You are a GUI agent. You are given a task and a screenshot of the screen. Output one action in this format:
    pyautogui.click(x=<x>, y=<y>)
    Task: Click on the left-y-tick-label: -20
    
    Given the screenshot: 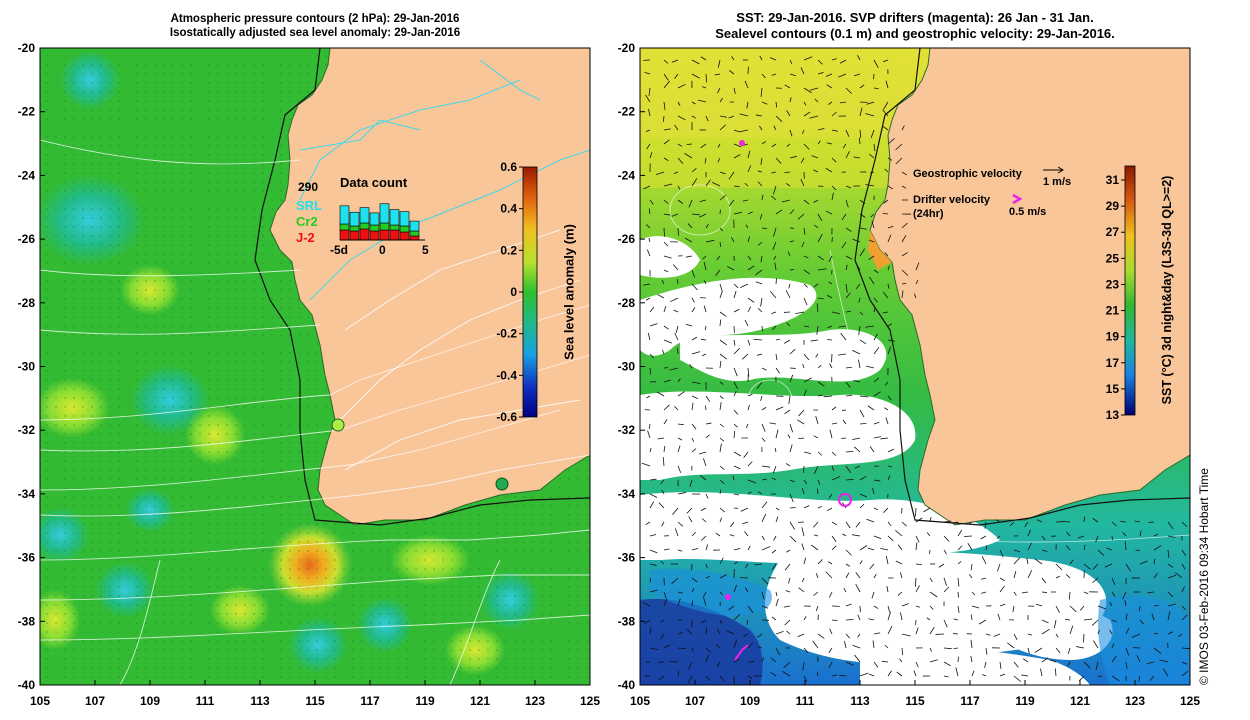 What is the action you would take?
    pyautogui.click(x=27, y=48)
    